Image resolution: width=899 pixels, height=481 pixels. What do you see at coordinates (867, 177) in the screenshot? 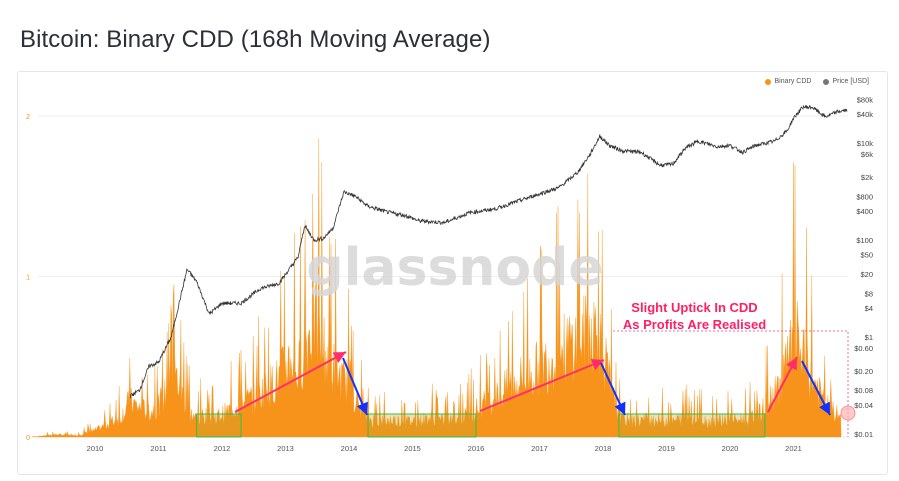
I see `right-axis-tick-label: $2k` at bounding box center [867, 177].